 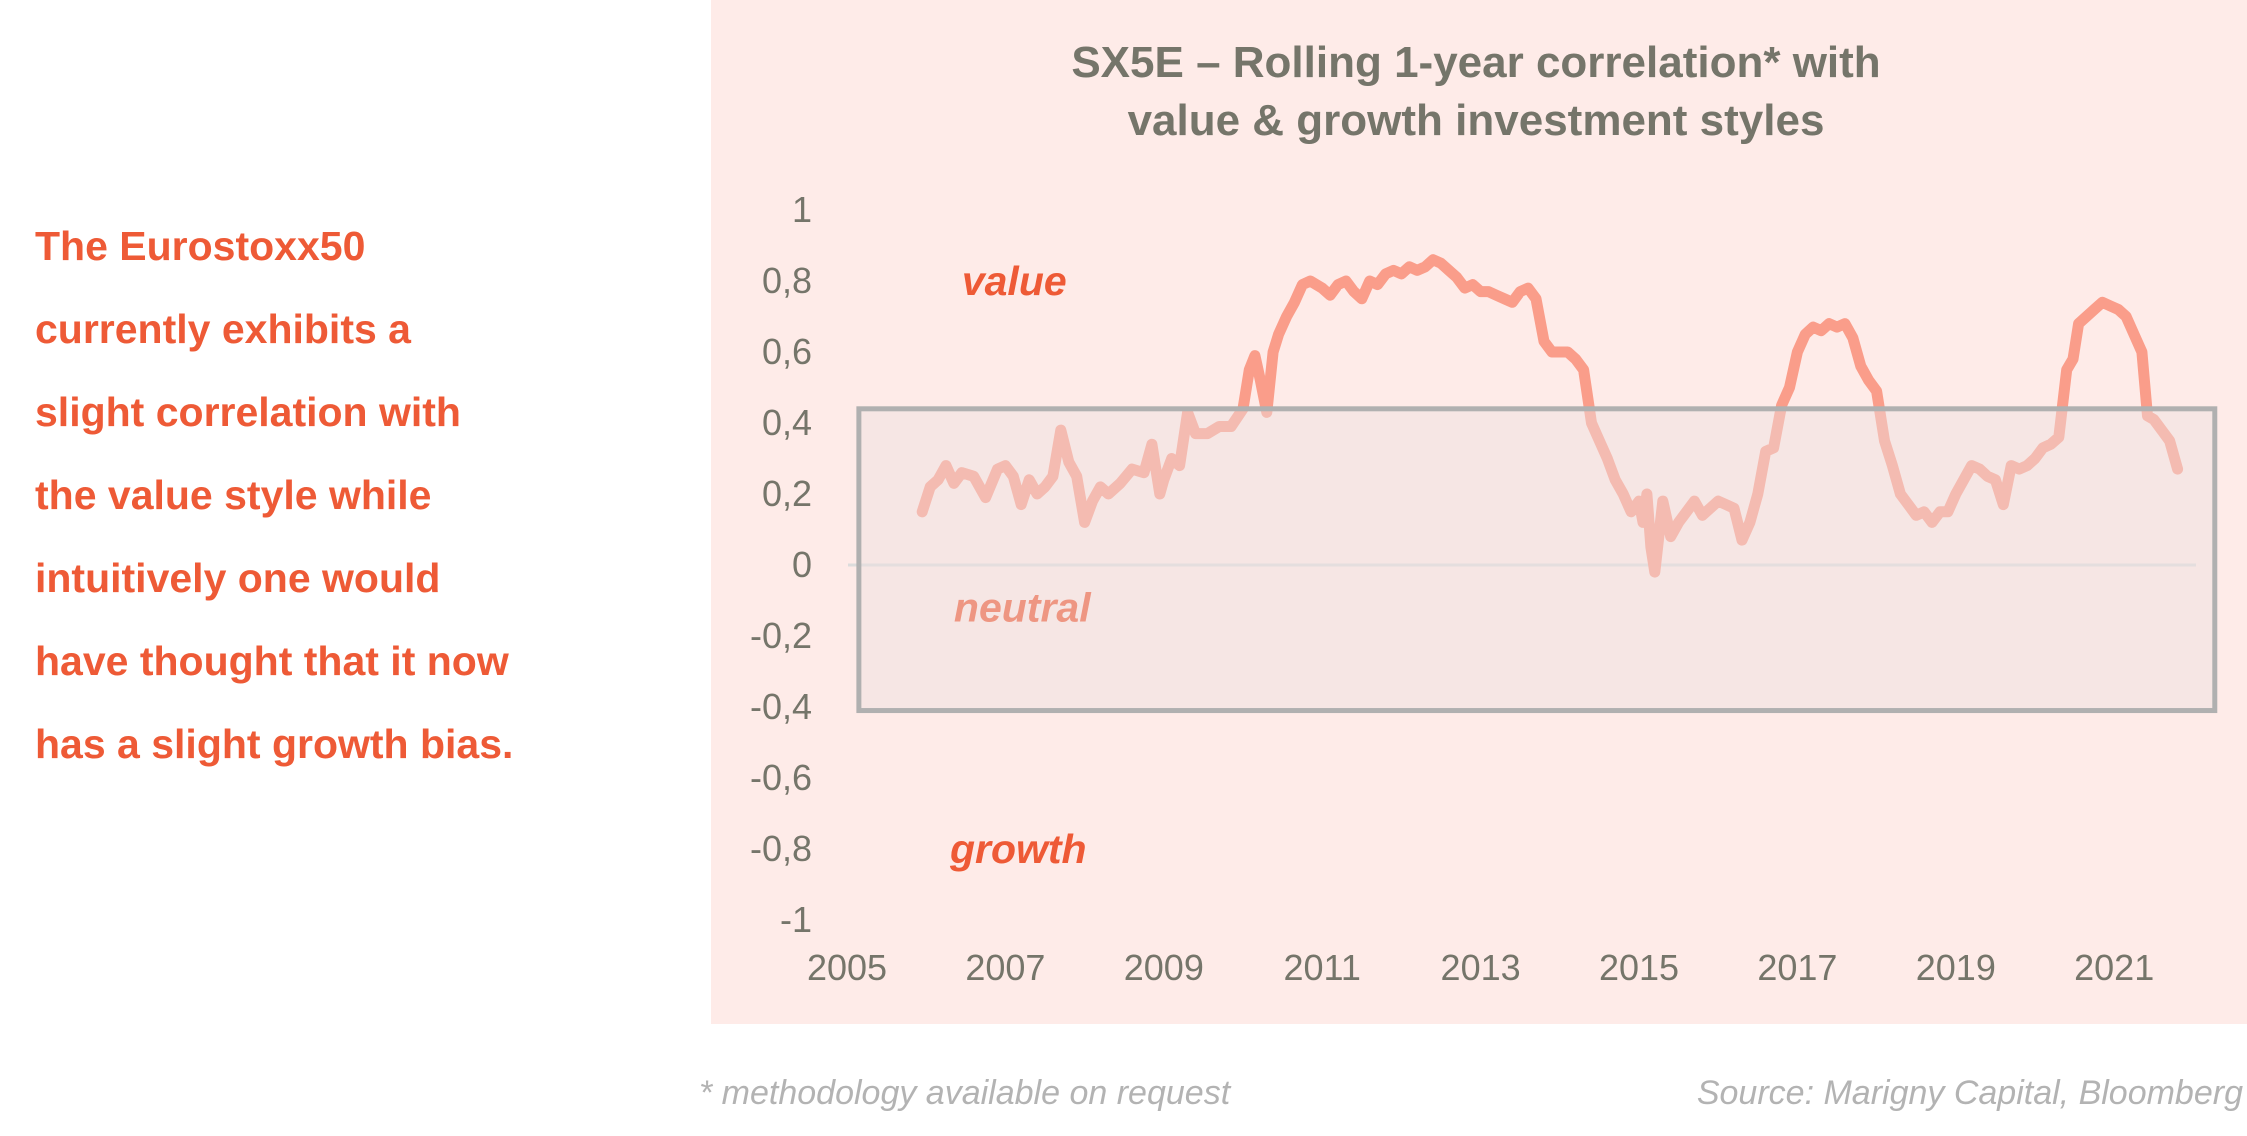 I want to click on y-tick-label: 0,4, so click(x=787, y=422).